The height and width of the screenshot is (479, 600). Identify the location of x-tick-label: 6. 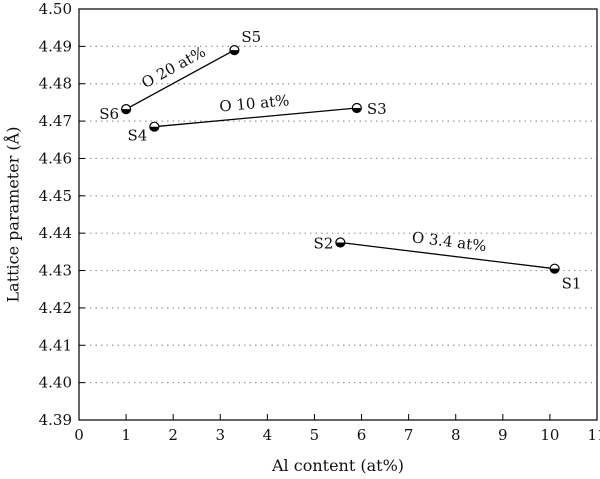
(362, 435).